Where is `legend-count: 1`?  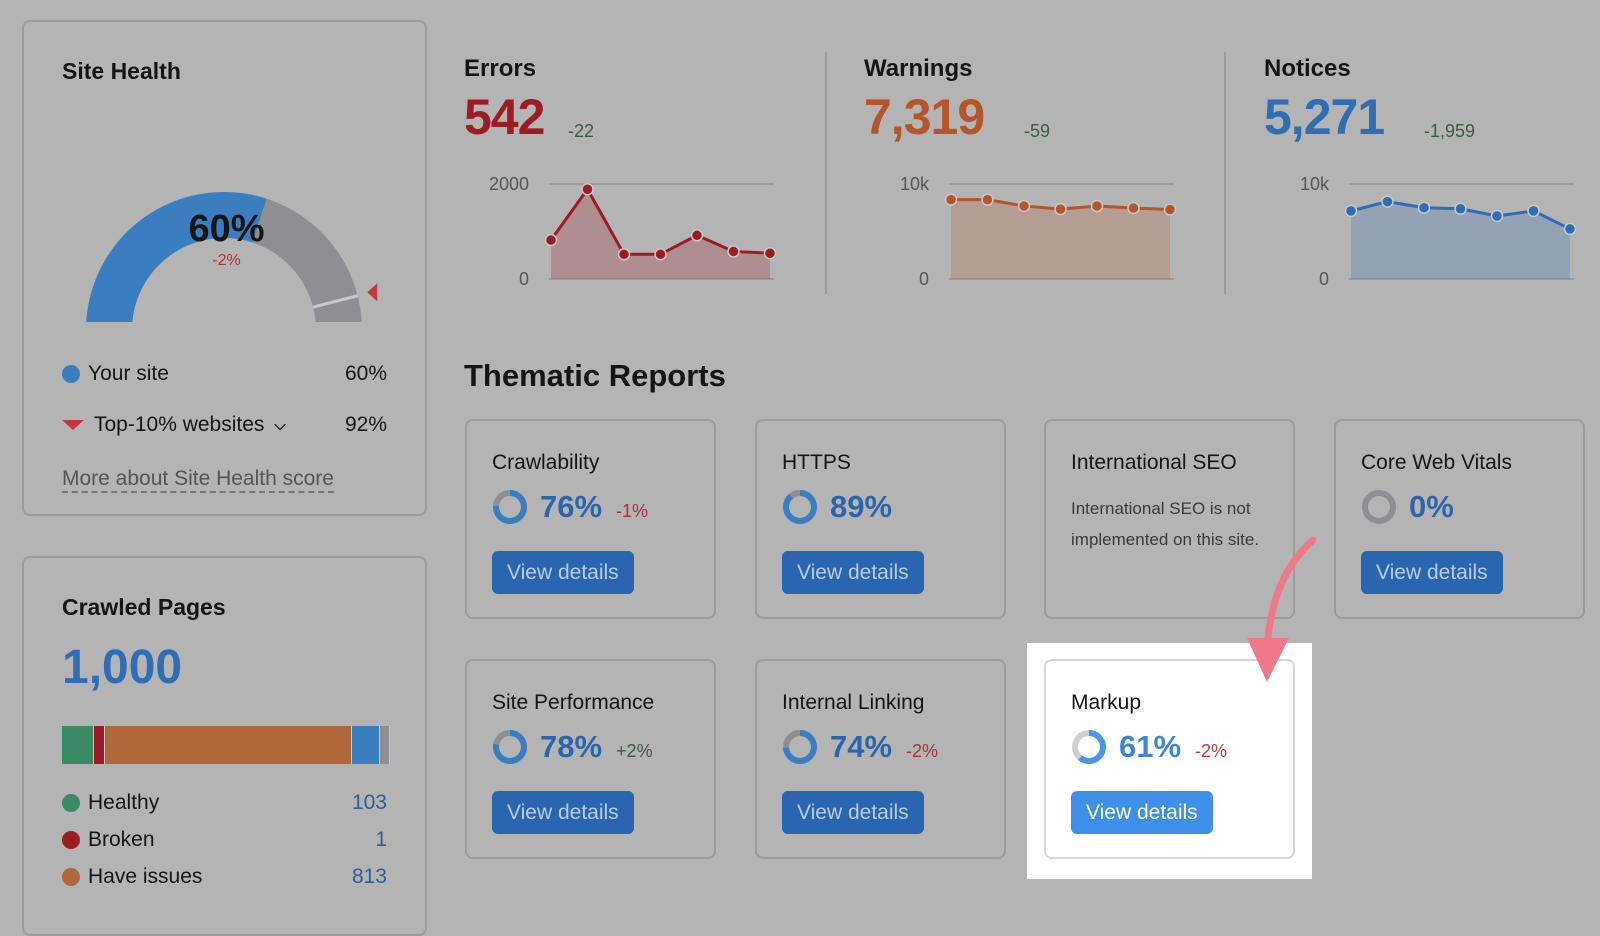 legend-count: 1 is located at coordinates (381, 839).